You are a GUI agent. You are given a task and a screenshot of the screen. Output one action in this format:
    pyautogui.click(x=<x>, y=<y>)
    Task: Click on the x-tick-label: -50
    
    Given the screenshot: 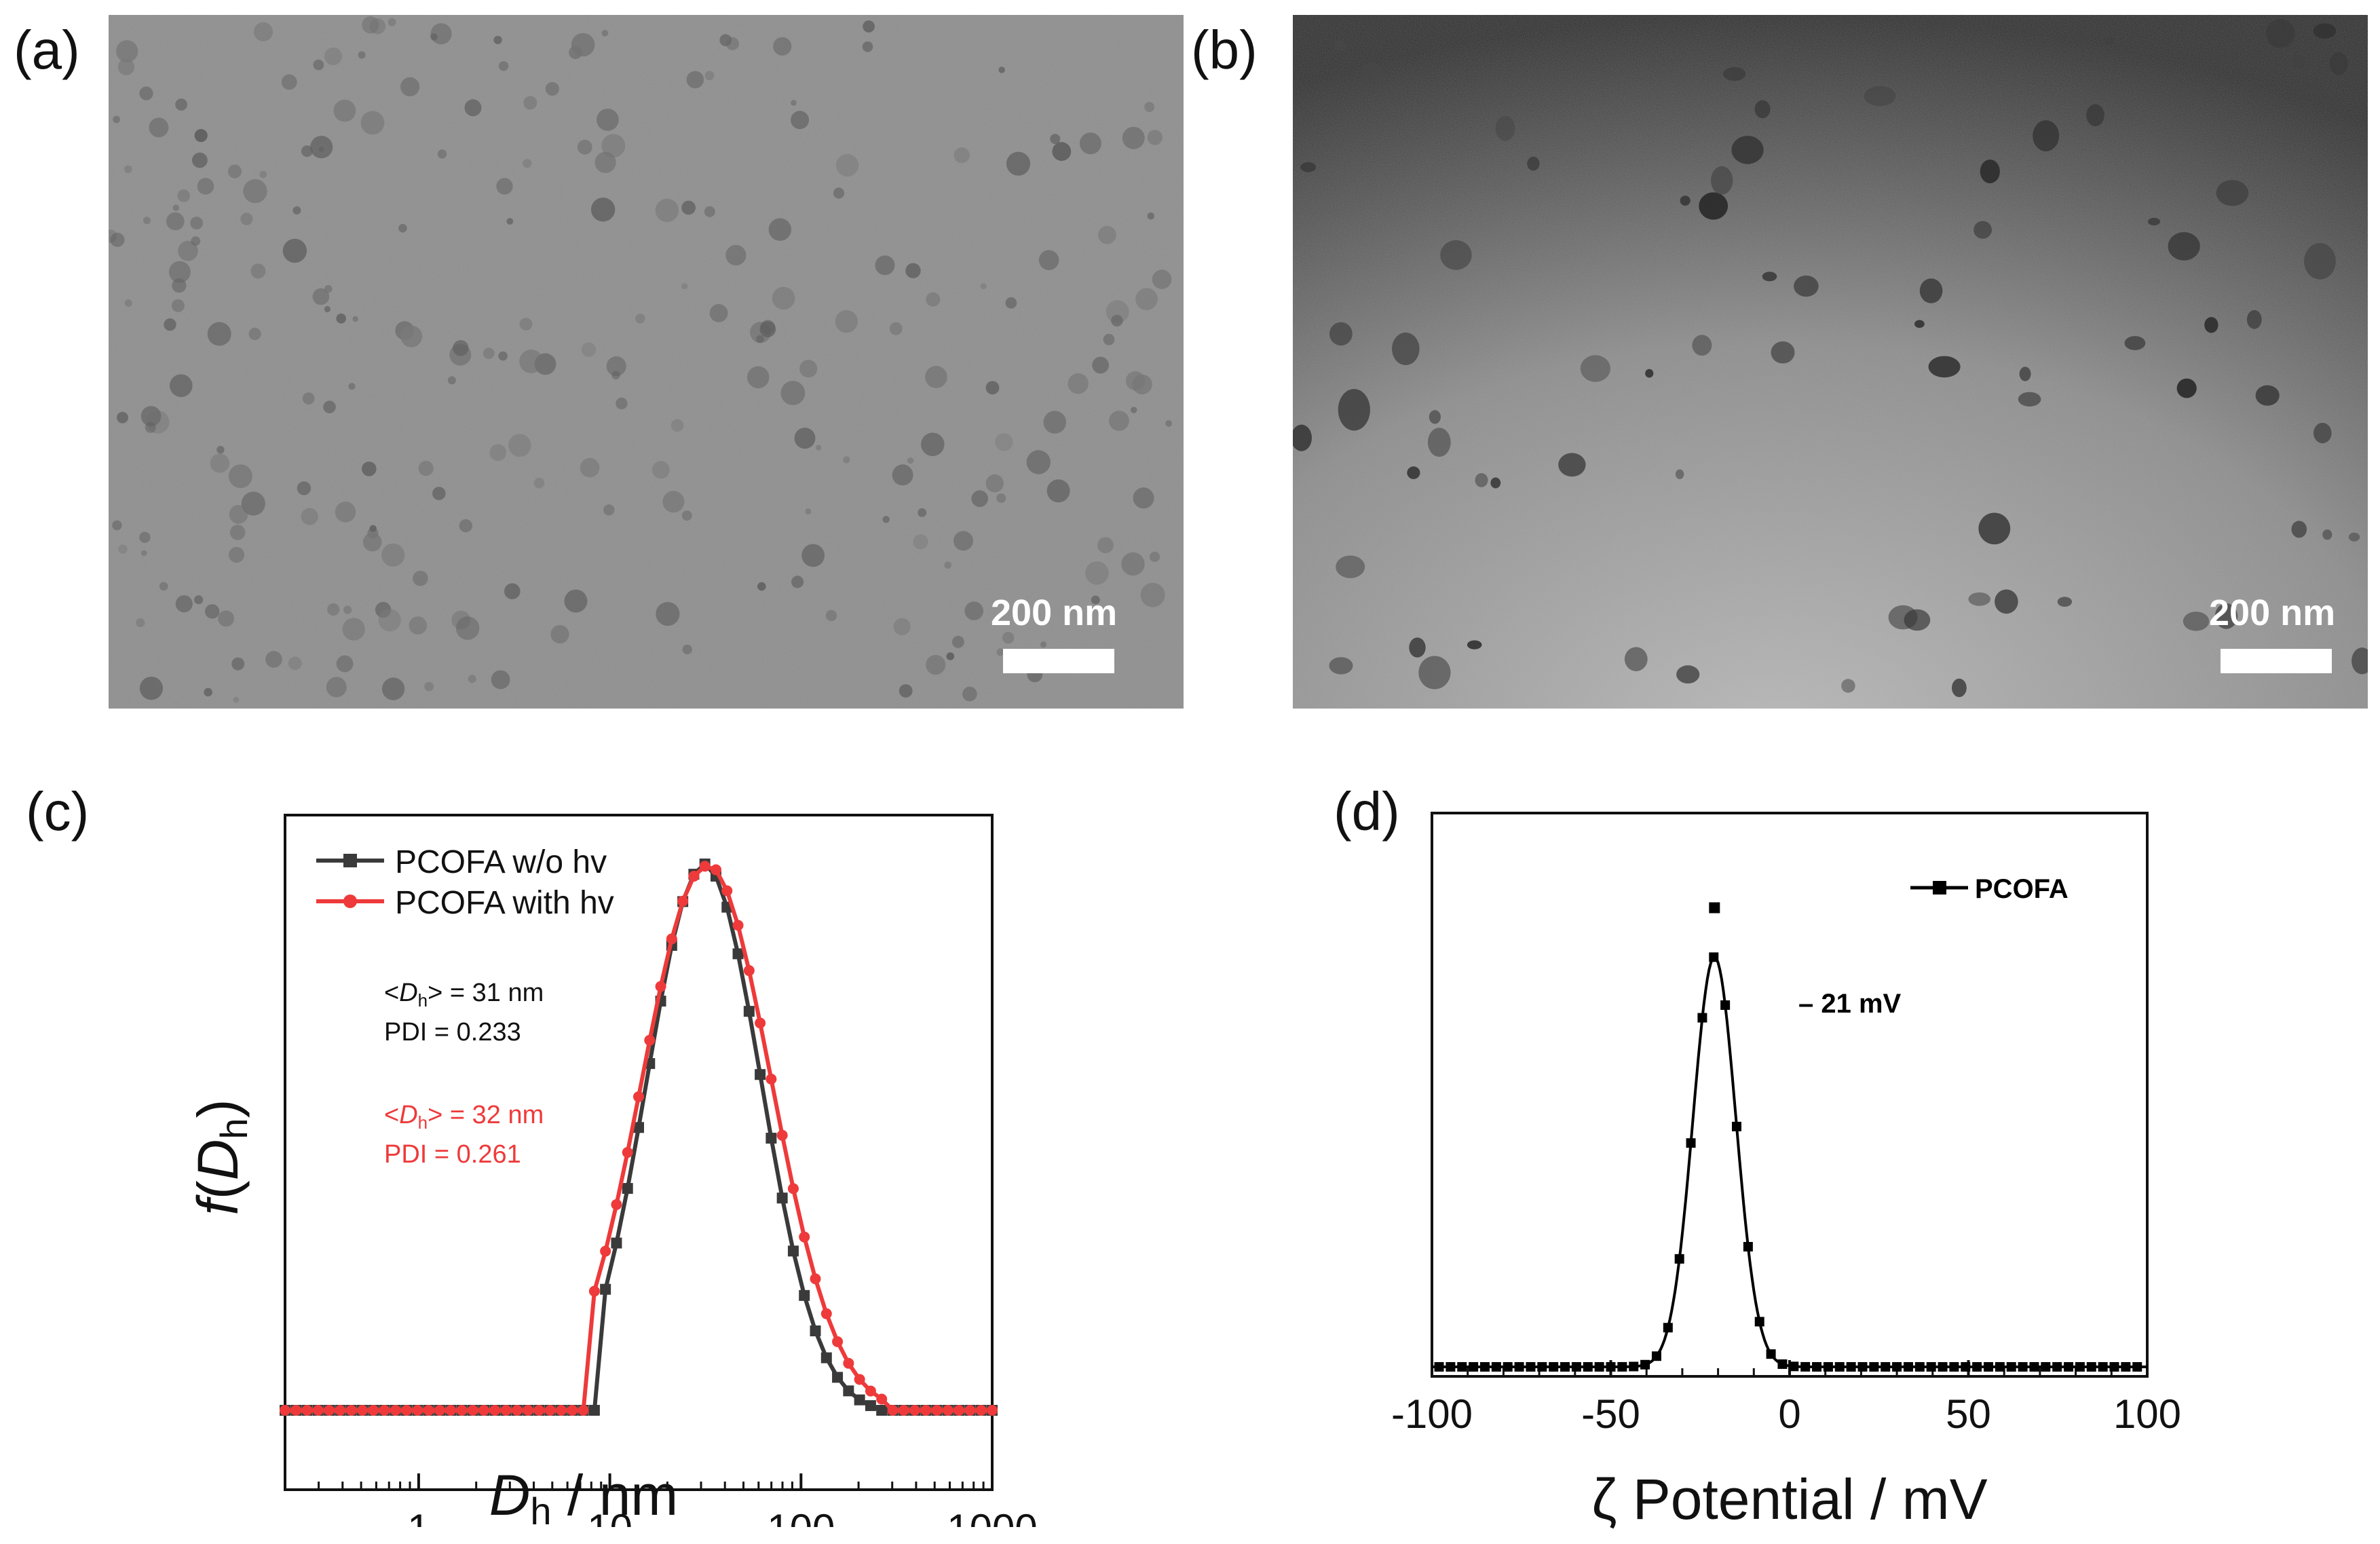 What is the action you would take?
    pyautogui.click(x=1610, y=1414)
    